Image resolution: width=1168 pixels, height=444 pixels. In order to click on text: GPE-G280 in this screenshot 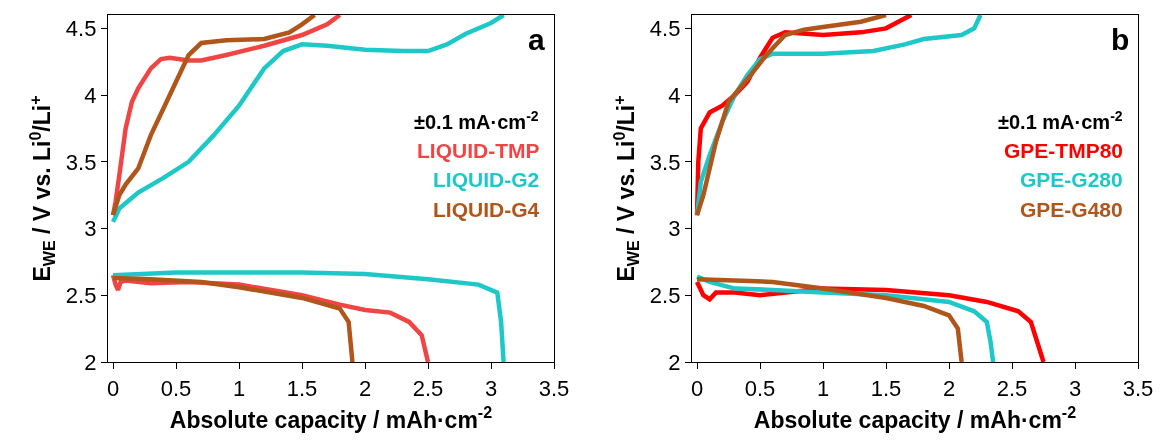, I will do `click(1071, 179)`.